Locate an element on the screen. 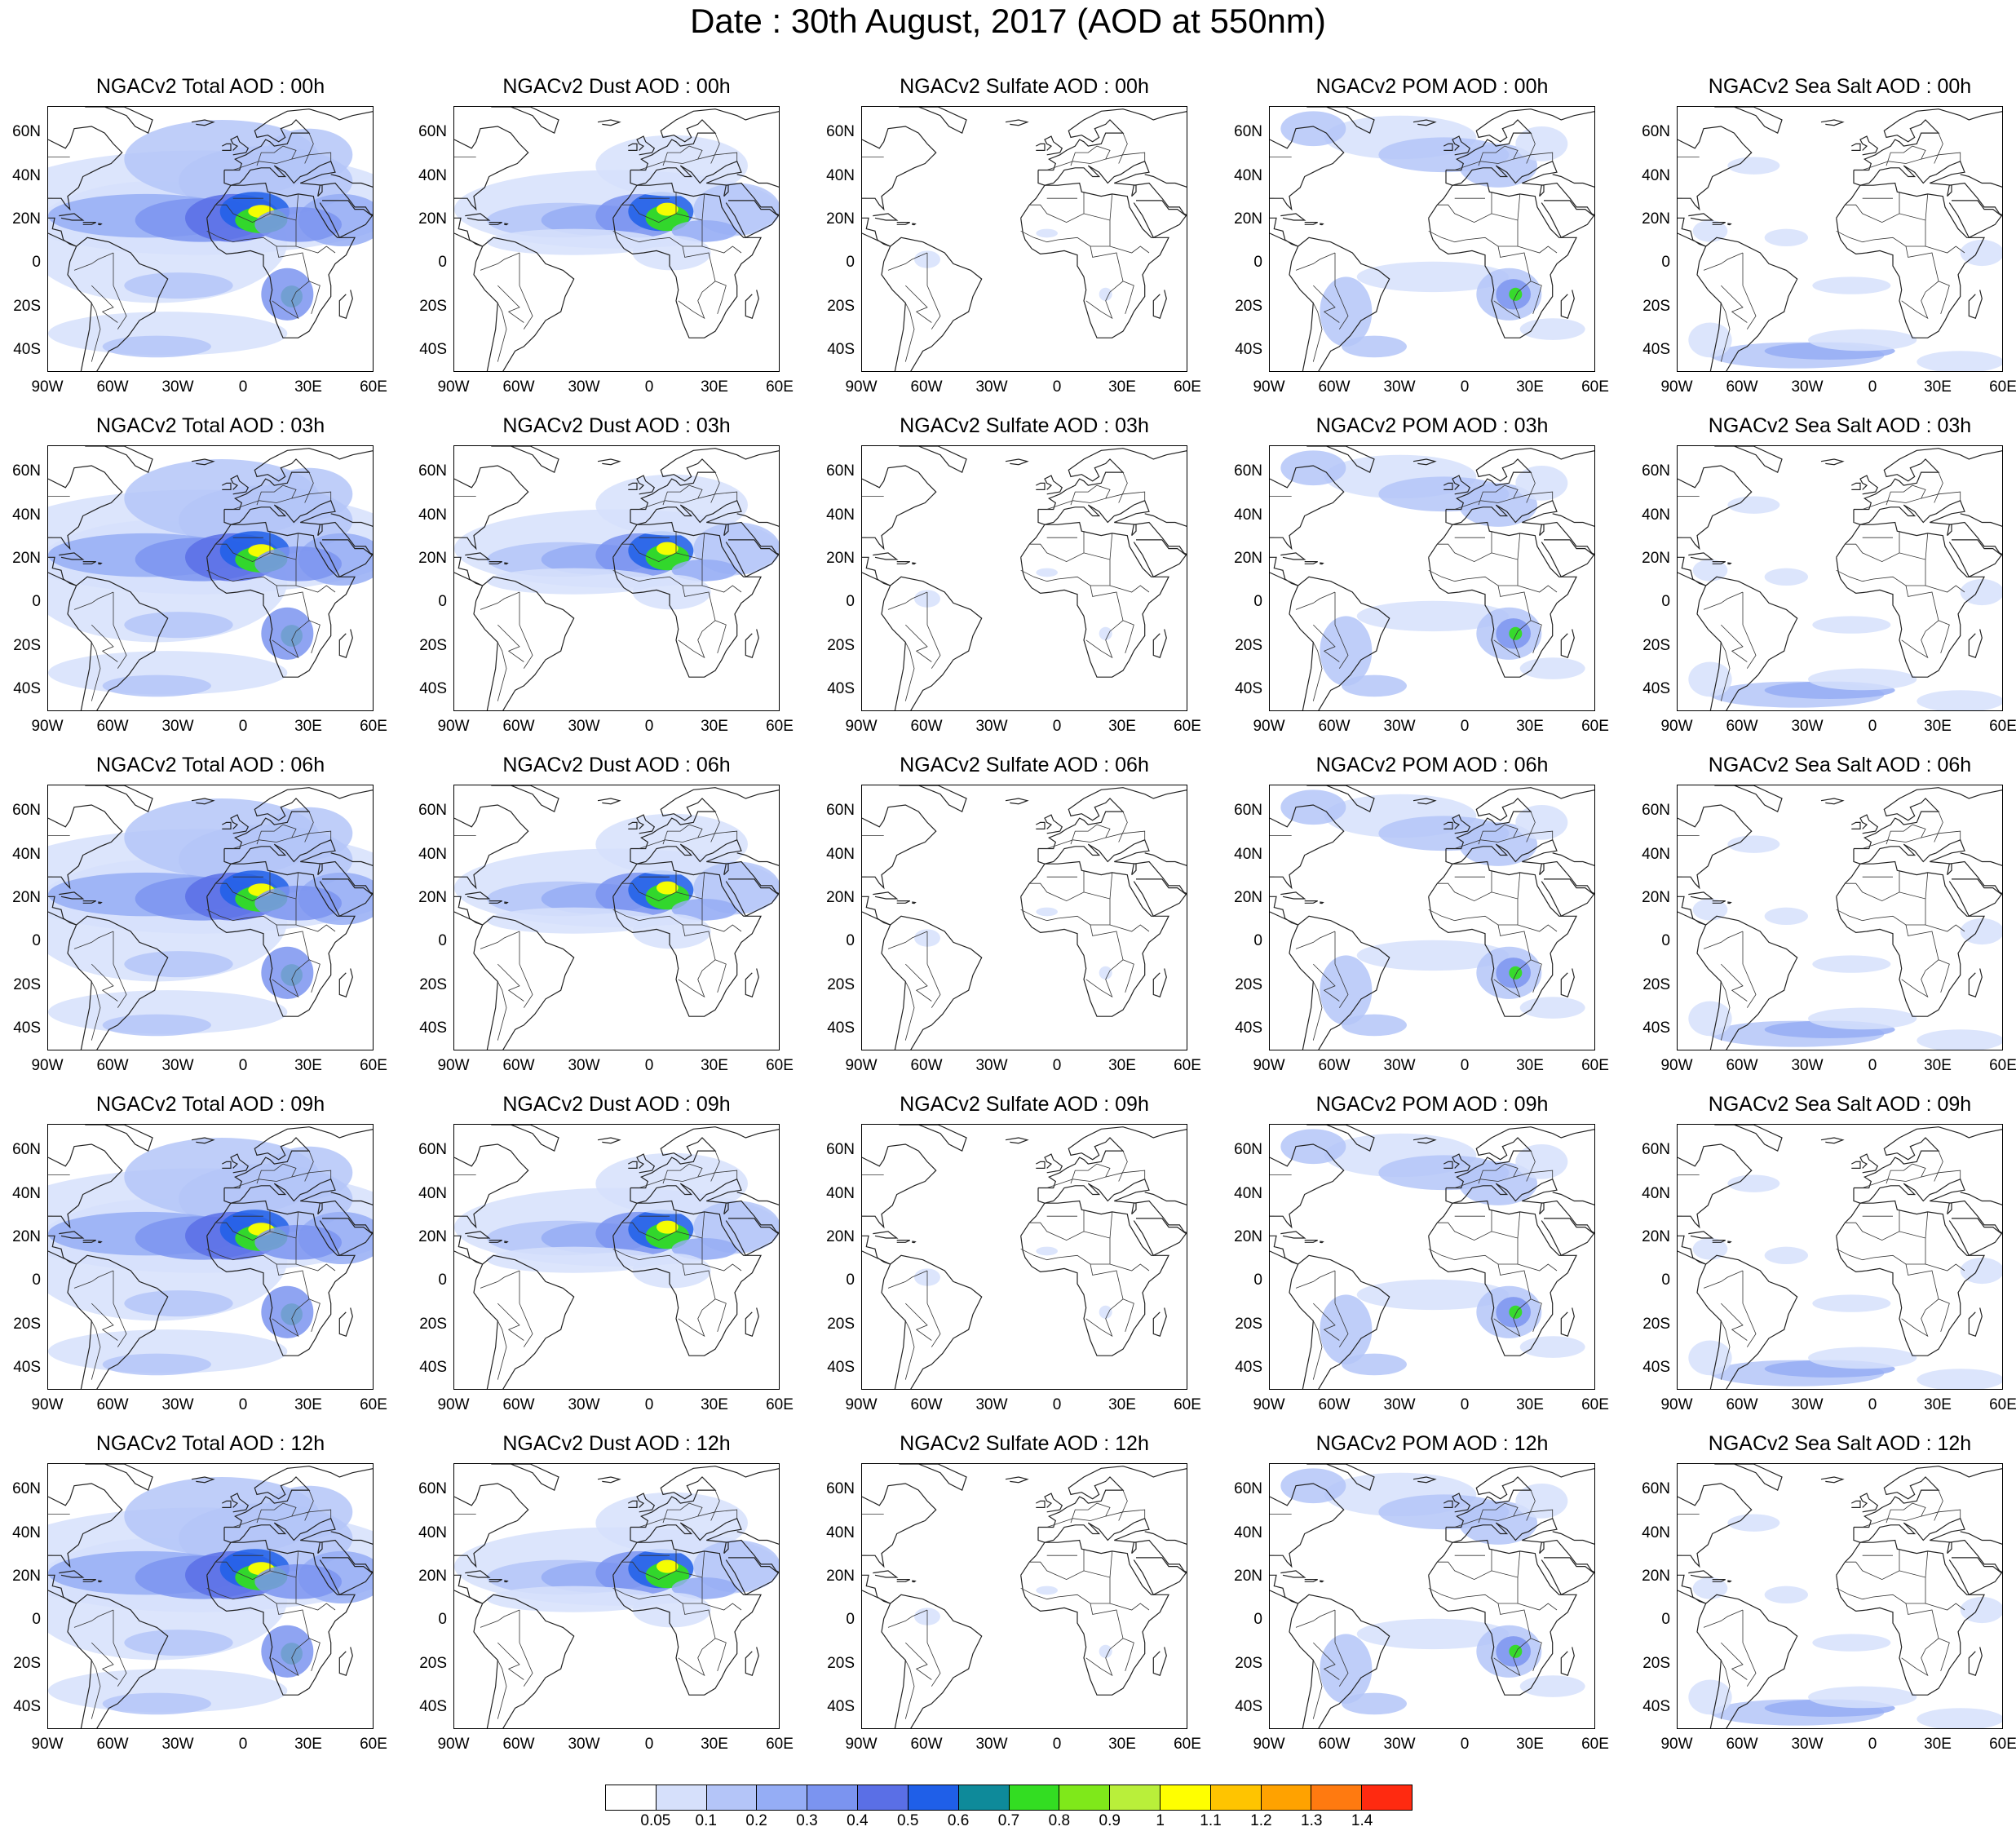 Image resolution: width=2016 pixels, height=1831 pixels. panel-title-pom-row1: NGACv2 POM AOD : 03h is located at coordinates (1432, 425).